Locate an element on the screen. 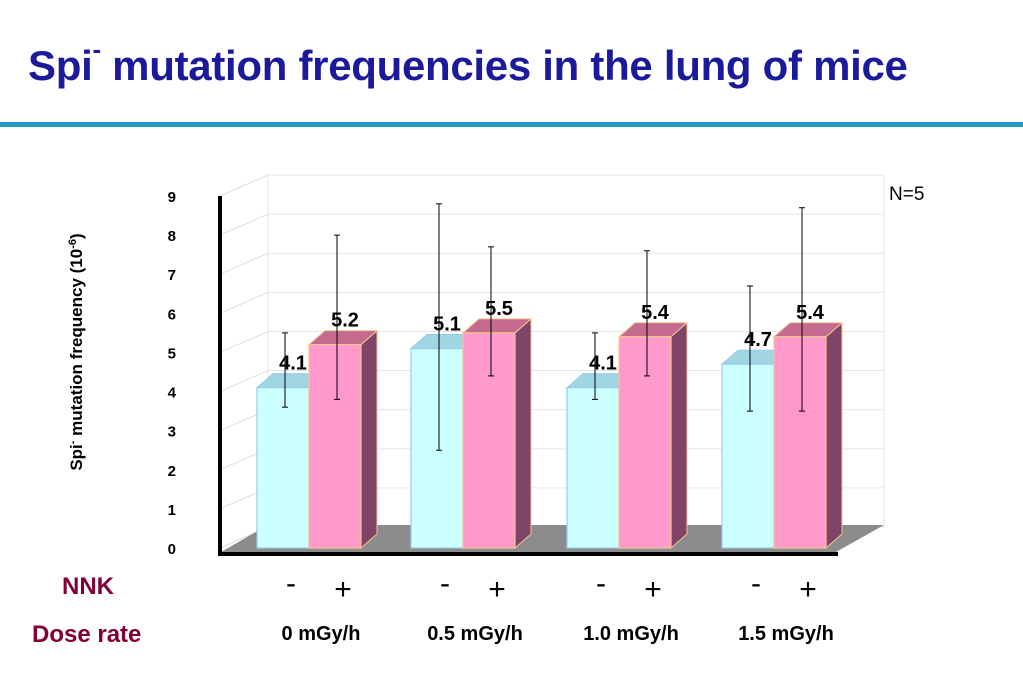 The image size is (1023, 682). y-axis-label: Spi- mutation frequency (10-6) is located at coordinates (76, 351).